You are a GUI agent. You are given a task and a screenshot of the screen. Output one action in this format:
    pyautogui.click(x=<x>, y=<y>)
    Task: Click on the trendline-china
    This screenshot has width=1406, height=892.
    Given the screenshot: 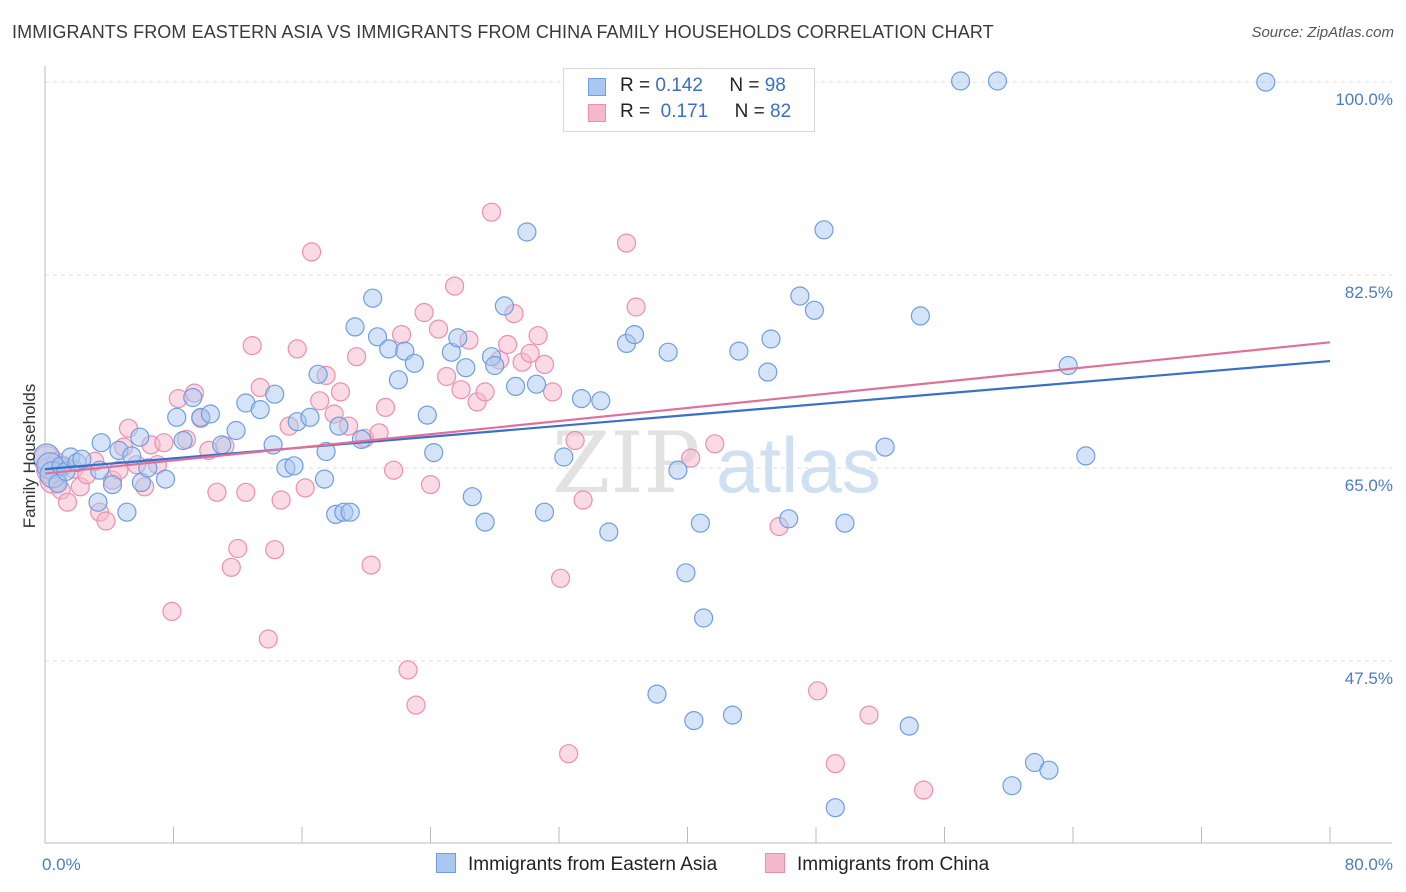 What is the action you would take?
    pyautogui.click(x=687, y=408)
    